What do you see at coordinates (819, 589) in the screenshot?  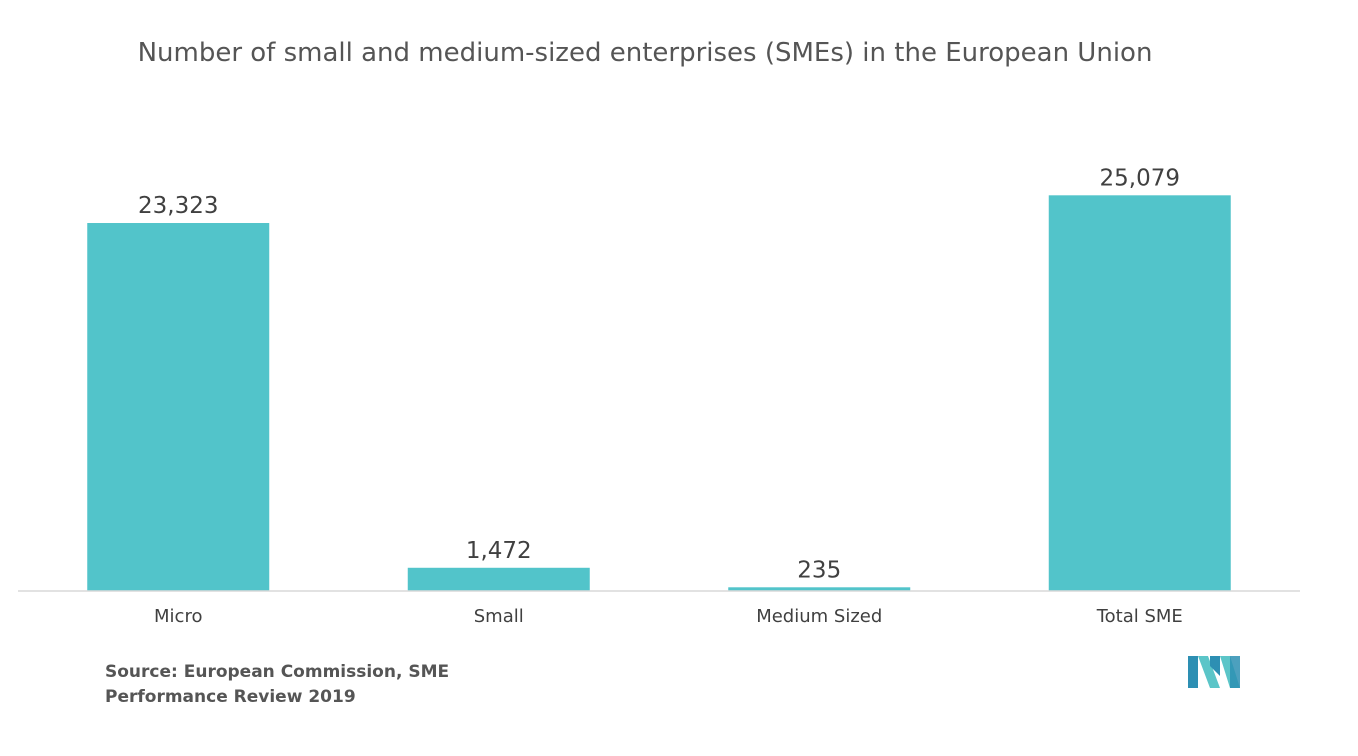 I see `bar-medium-sized` at bounding box center [819, 589].